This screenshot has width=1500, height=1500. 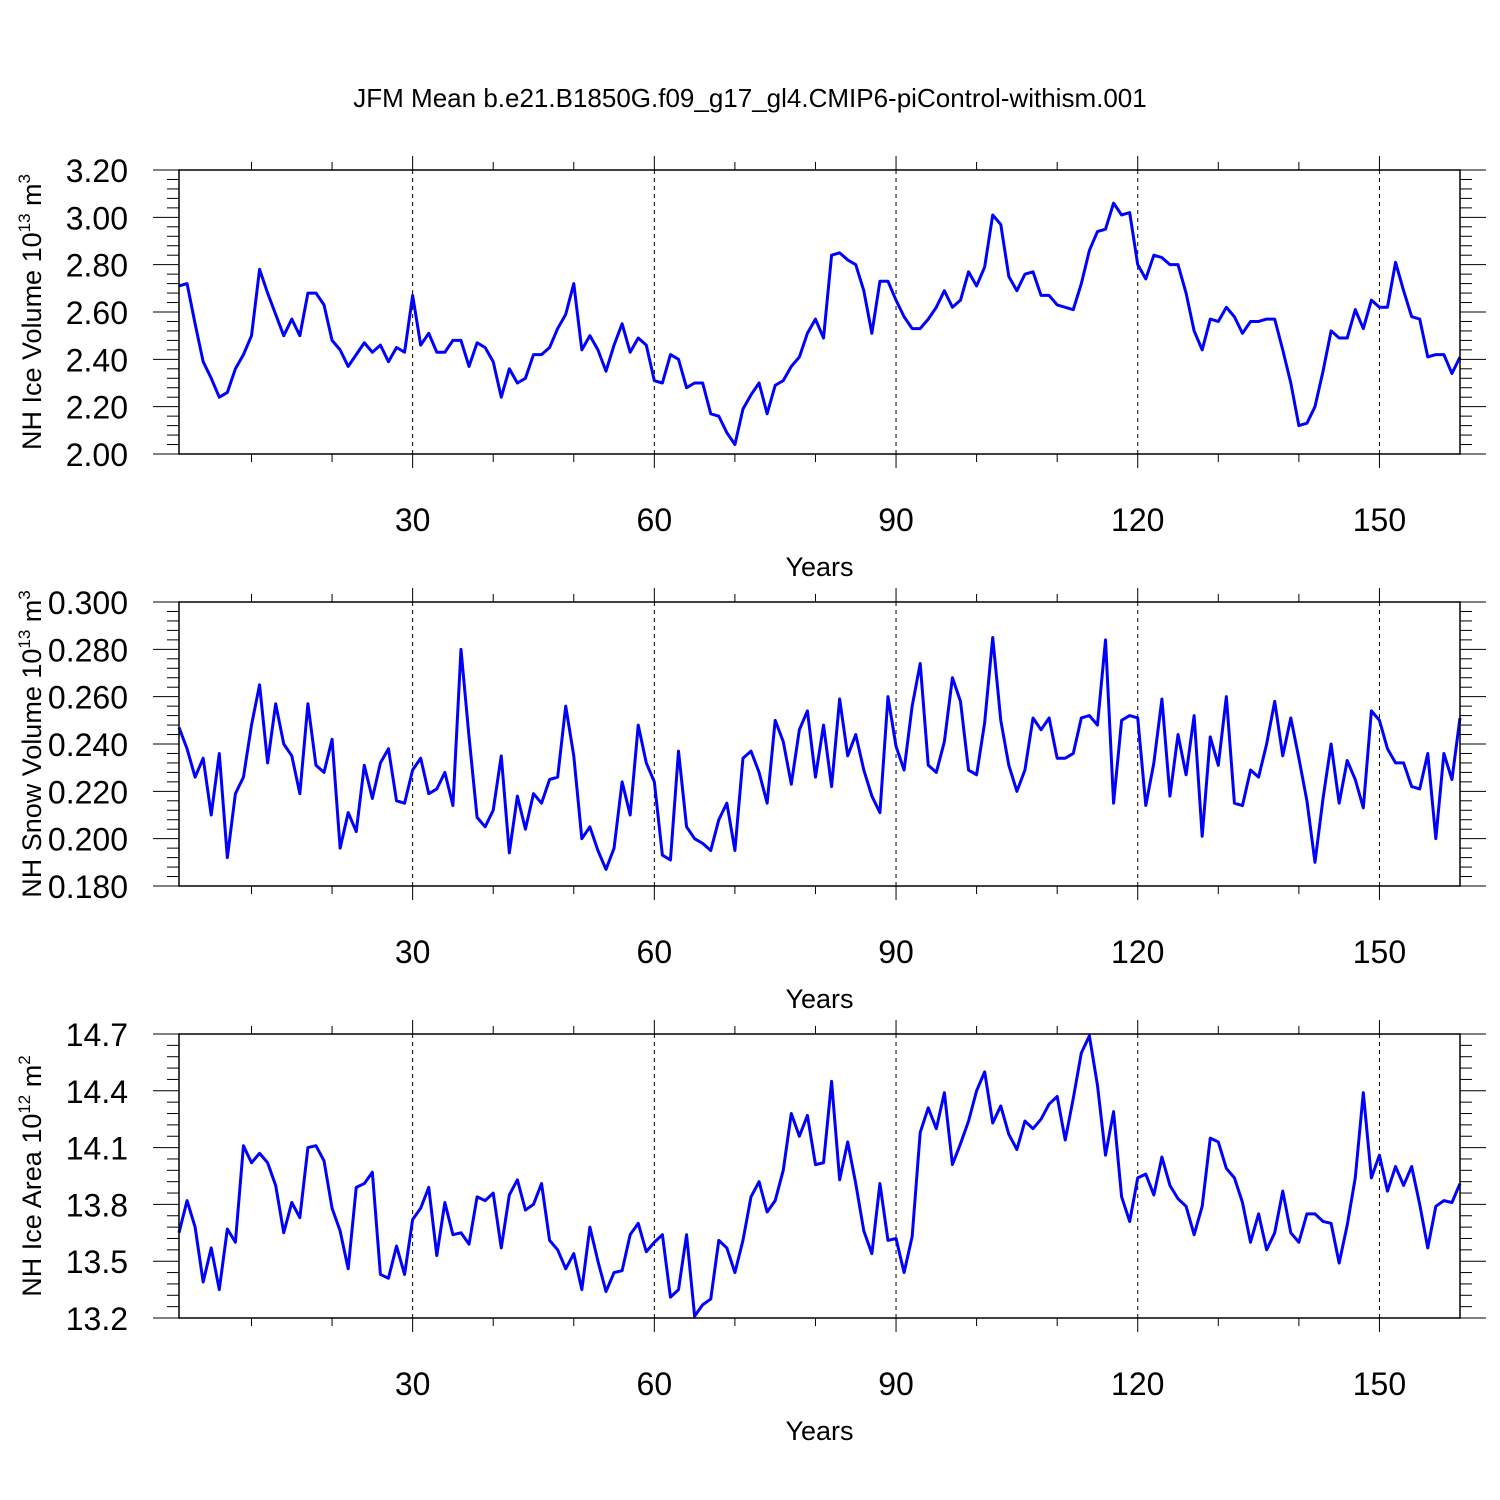 I want to click on y-tick-label: 3.00, so click(x=97, y=218).